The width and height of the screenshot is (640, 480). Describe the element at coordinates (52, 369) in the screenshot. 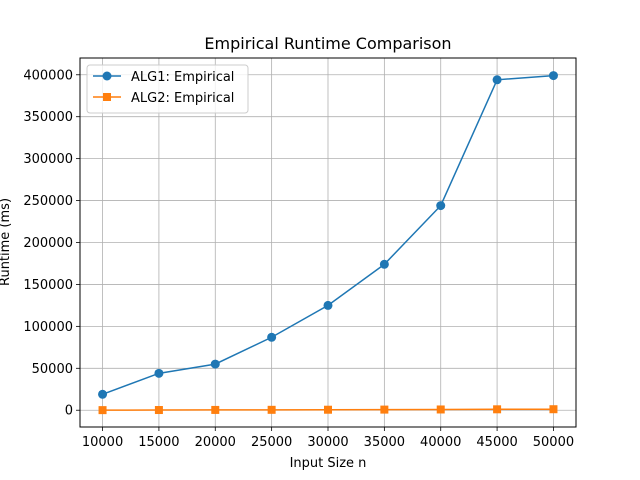

I see `y-tick-label: 50000` at that location.